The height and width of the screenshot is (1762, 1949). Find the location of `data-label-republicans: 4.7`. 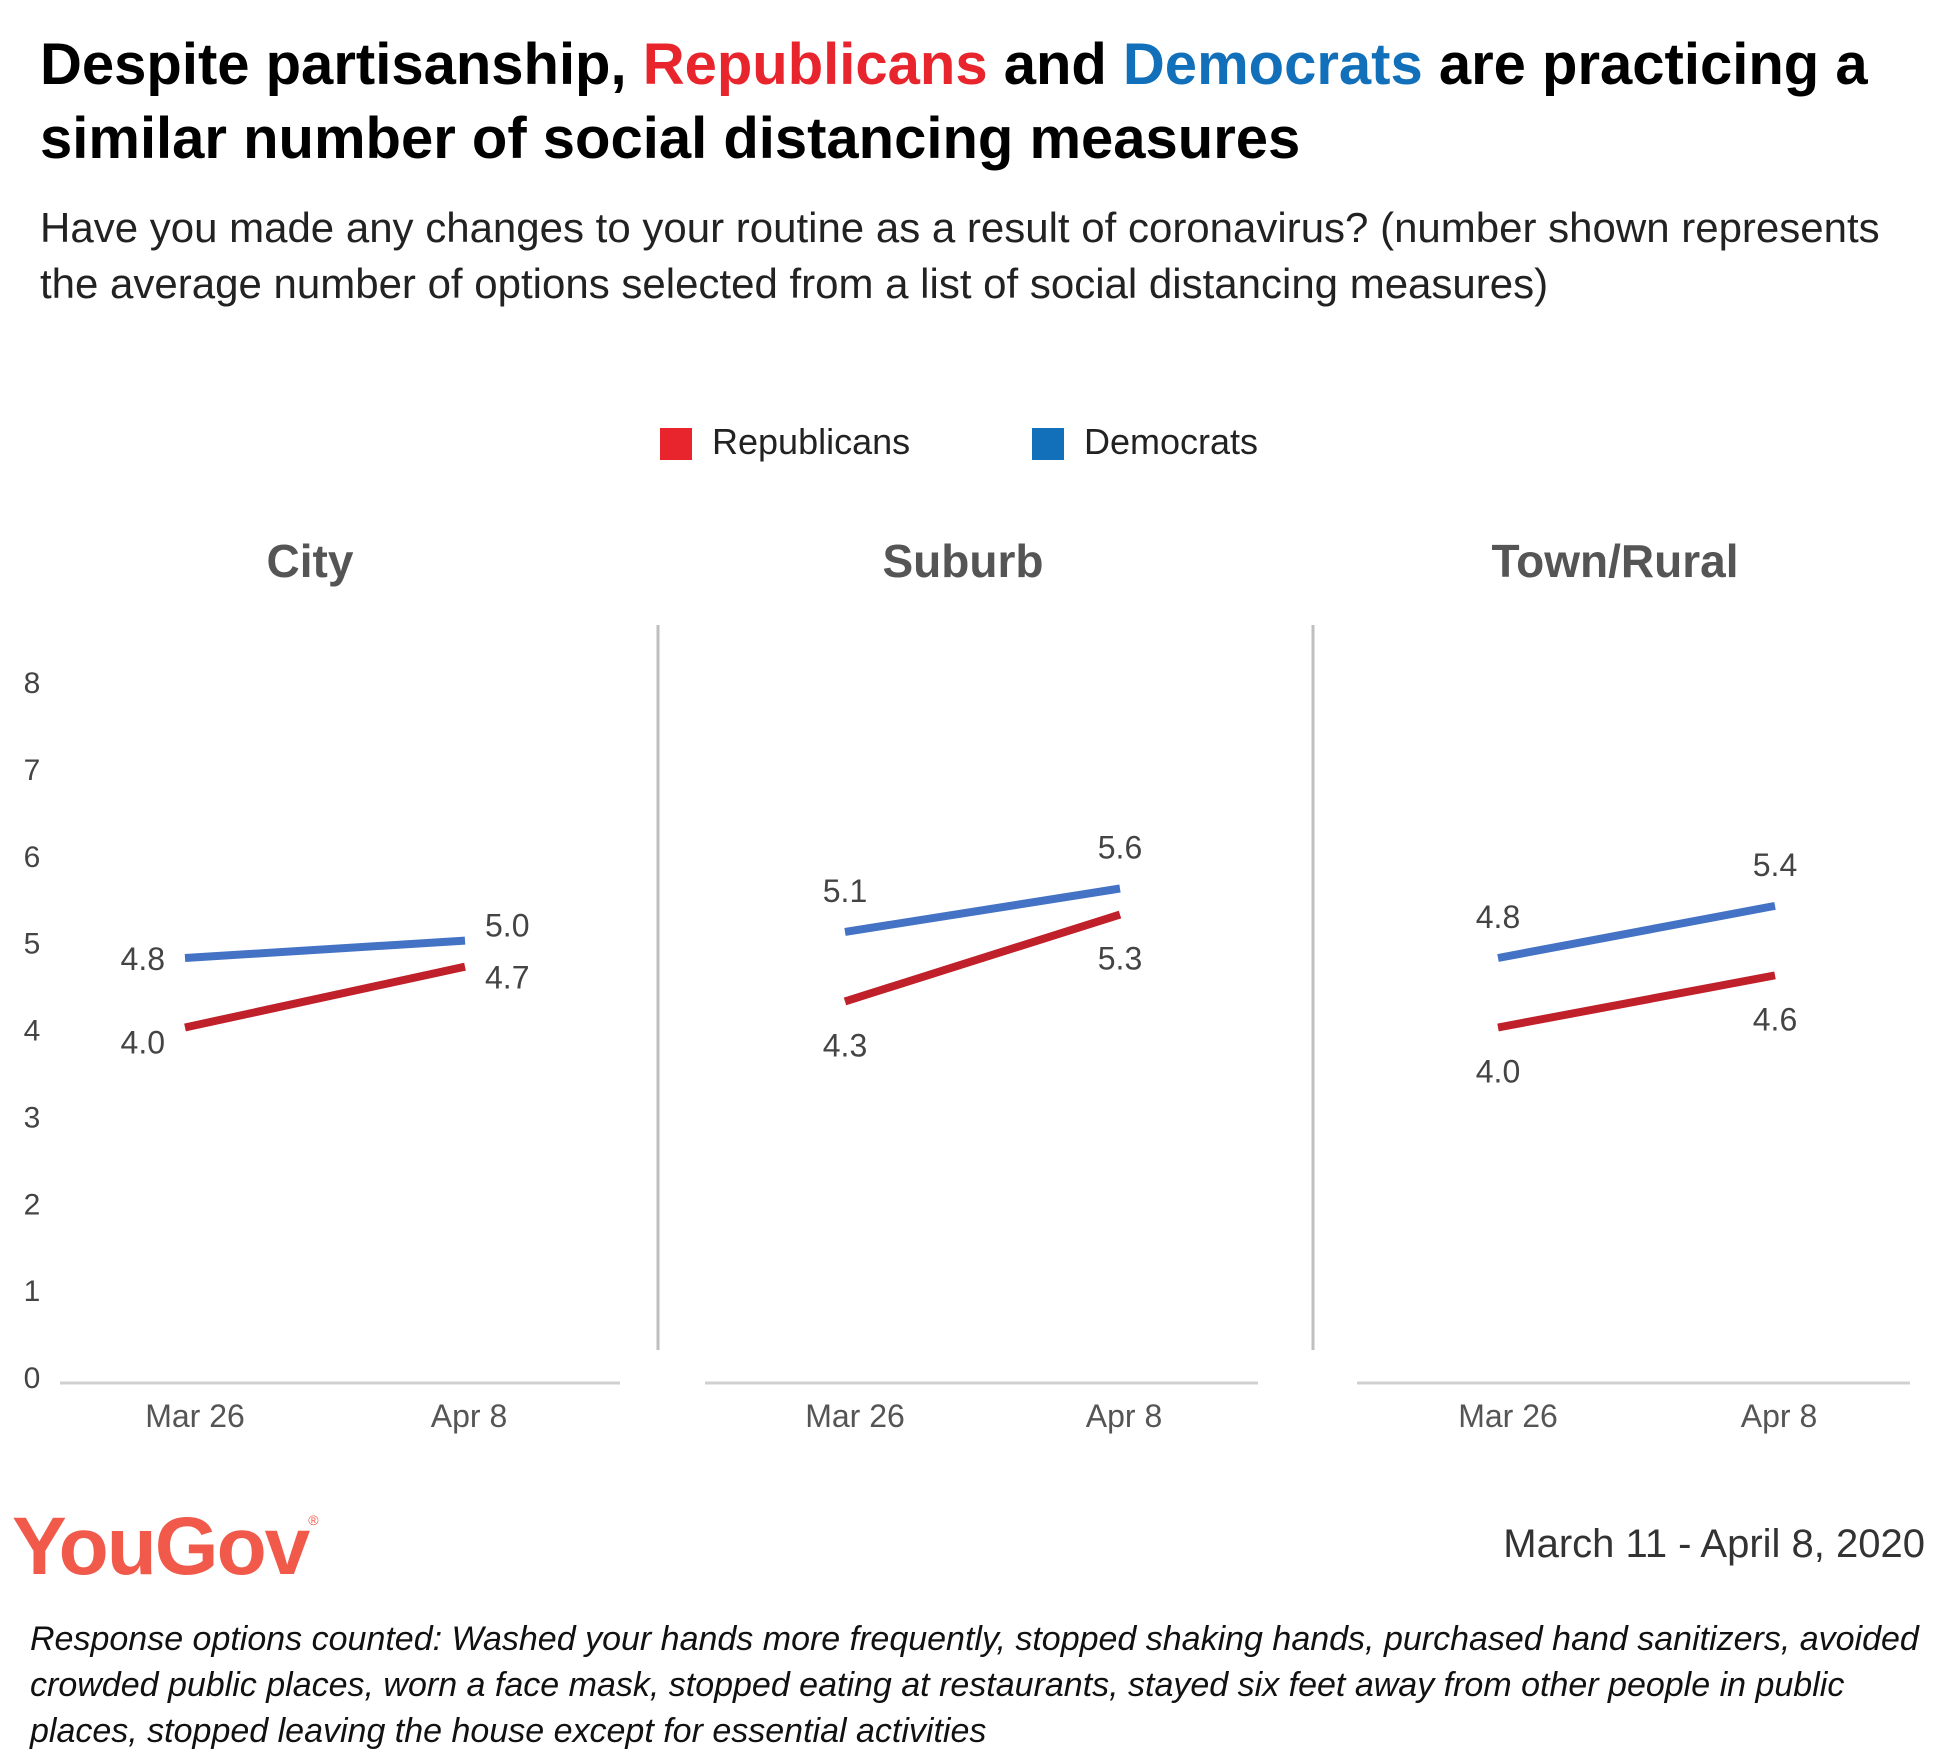

data-label-republicans: 4.7 is located at coordinates (507, 978).